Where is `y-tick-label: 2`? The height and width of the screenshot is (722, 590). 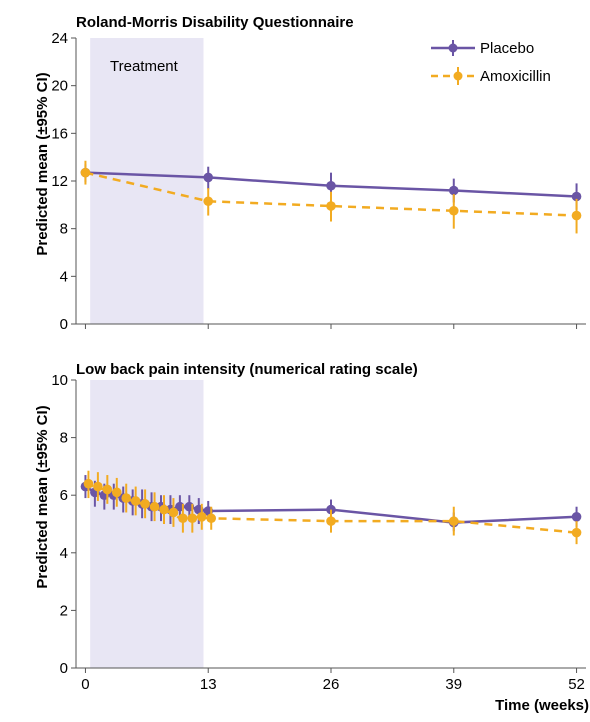 y-tick-label: 2 is located at coordinates (64, 610).